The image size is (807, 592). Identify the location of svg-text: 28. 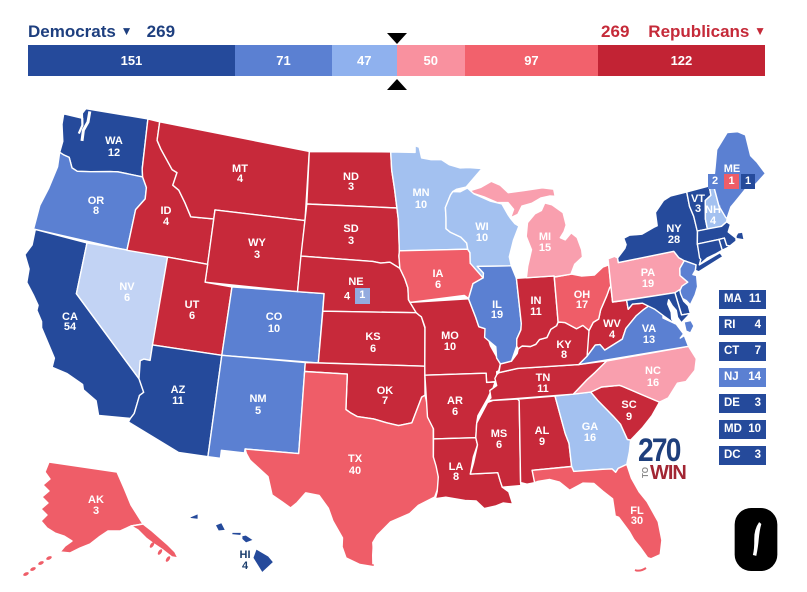
(674, 240).